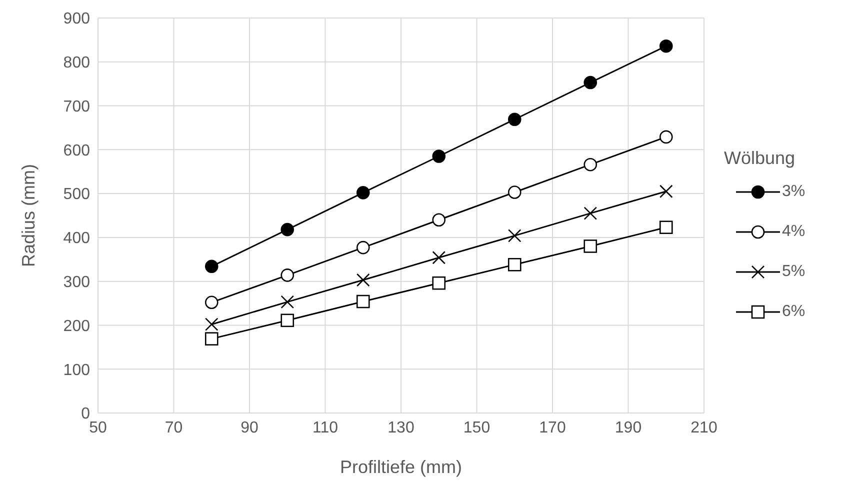 The image size is (852, 491). What do you see at coordinates (794, 192) in the screenshot?
I see `legend-label: 3%` at bounding box center [794, 192].